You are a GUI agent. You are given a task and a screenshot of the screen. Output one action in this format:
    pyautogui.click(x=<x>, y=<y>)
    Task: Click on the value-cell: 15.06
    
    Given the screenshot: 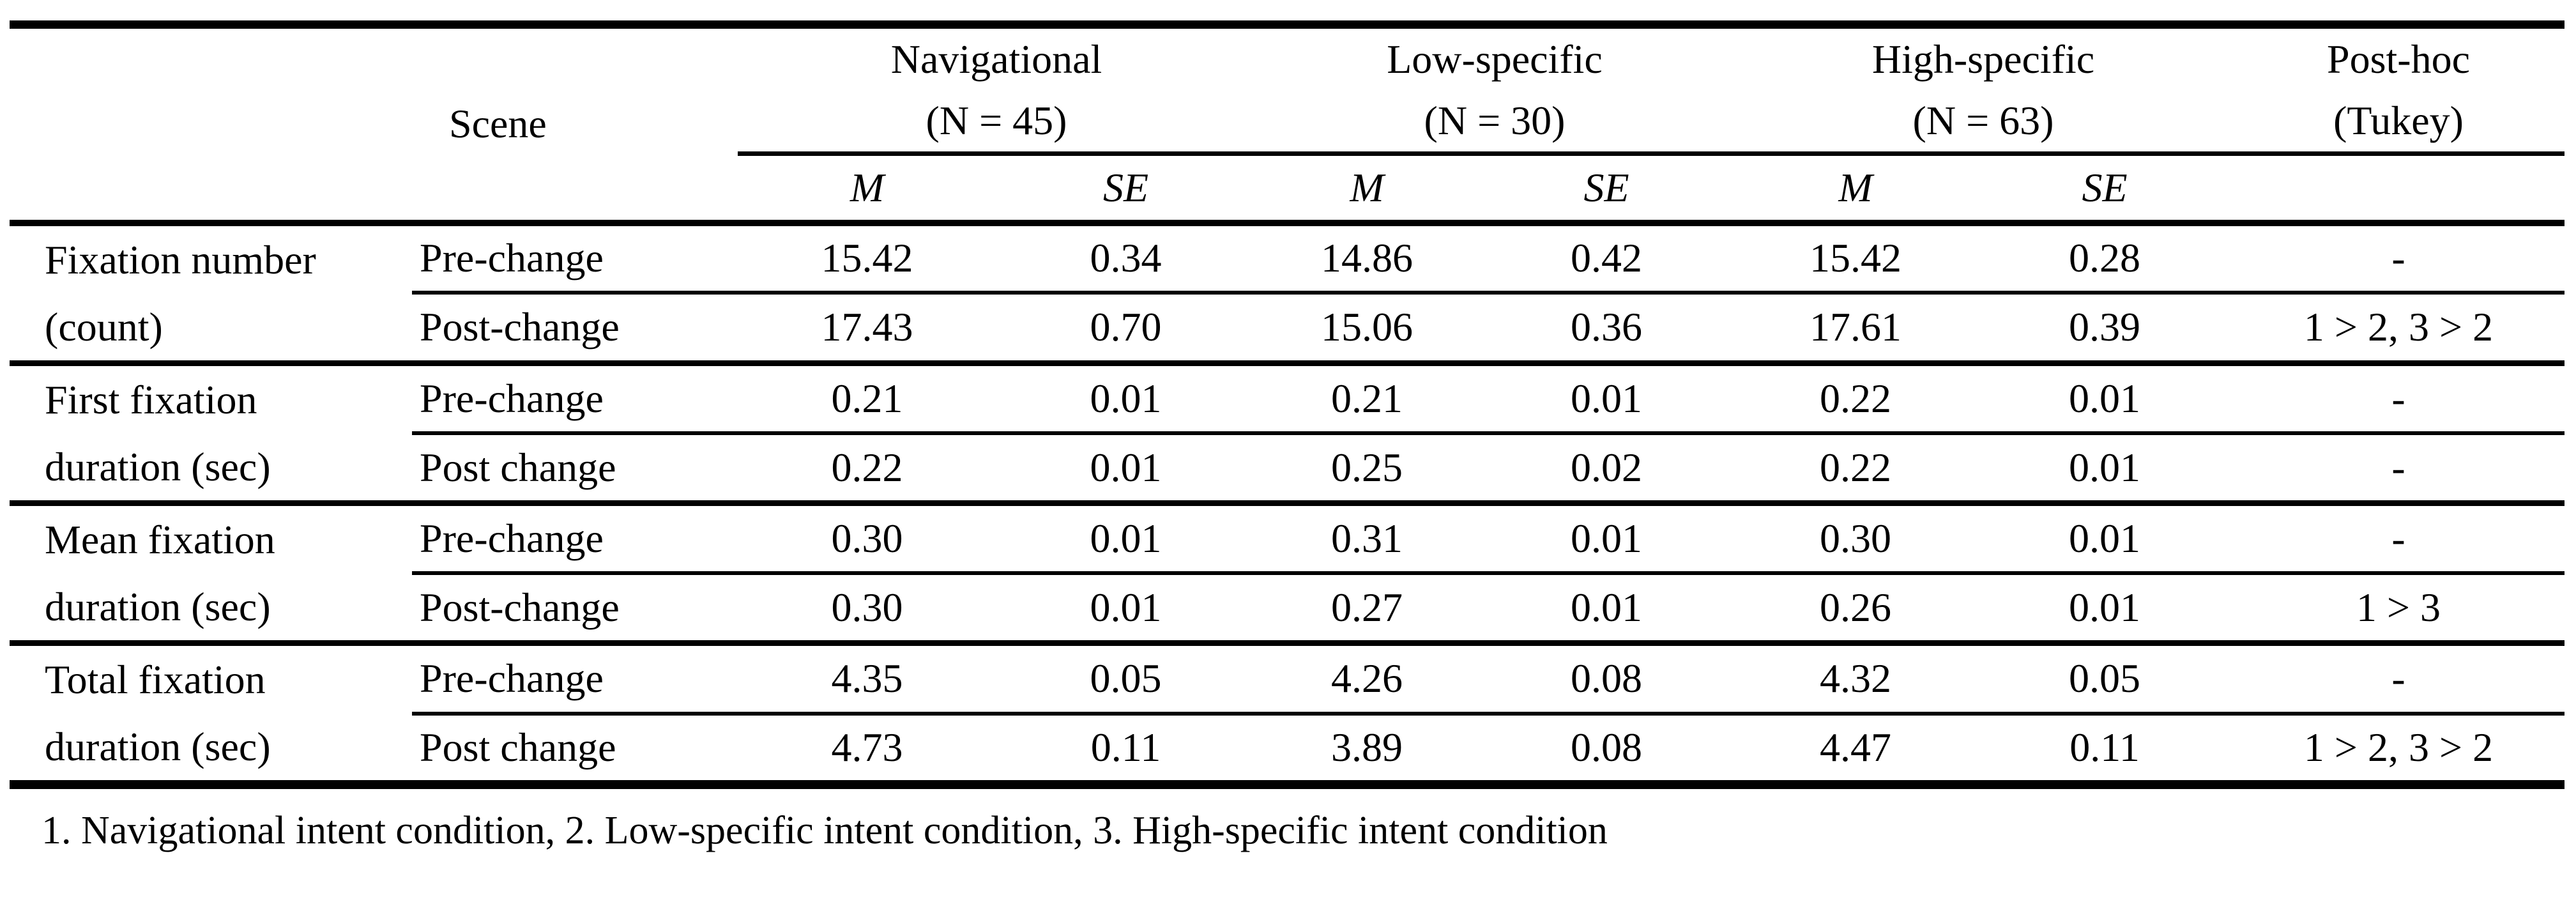 What is the action you would take?
    pyautogui.click(x=1367, y=329)
    